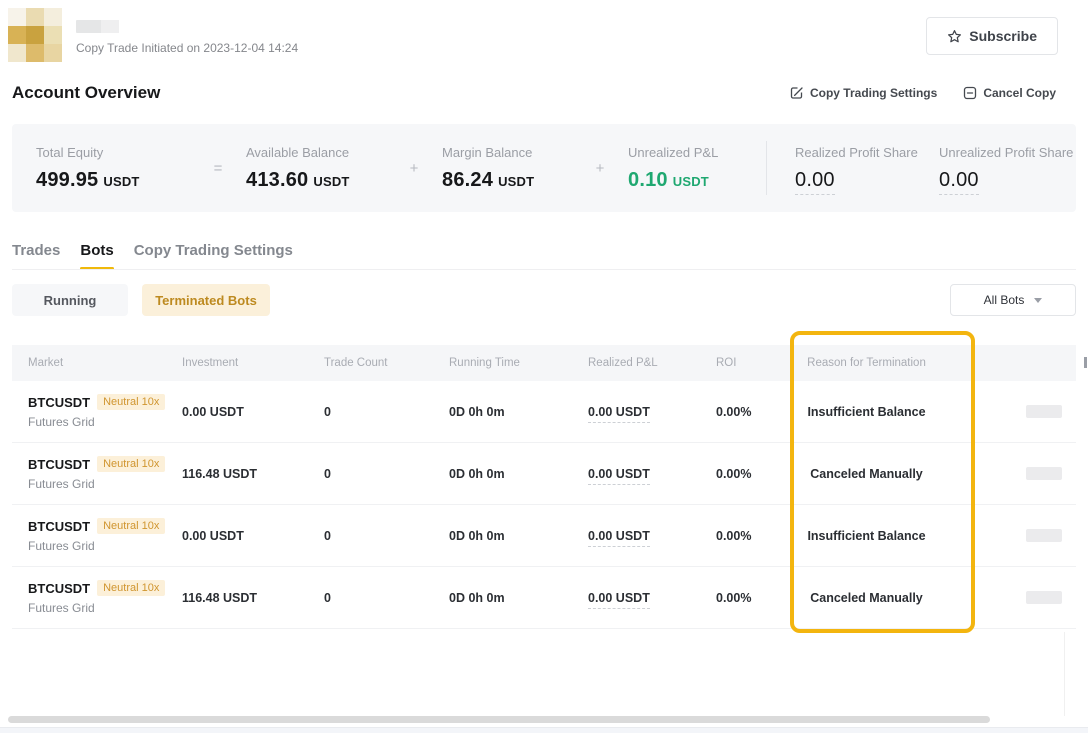 The width and height of the screenshot is (1088, 733). I want to click on stat-unrealized-pnl: Unrealized P&L 0.10 USDT, so click(684, 168).